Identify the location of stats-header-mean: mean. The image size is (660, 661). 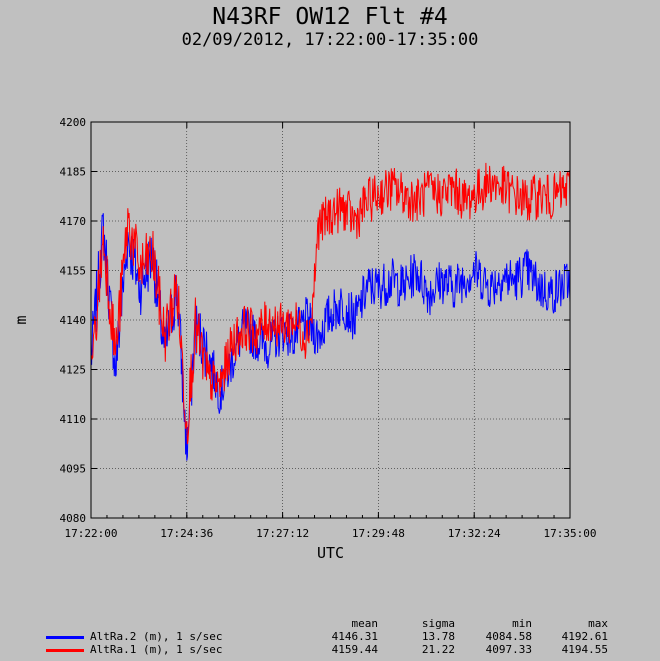
(365, 623).